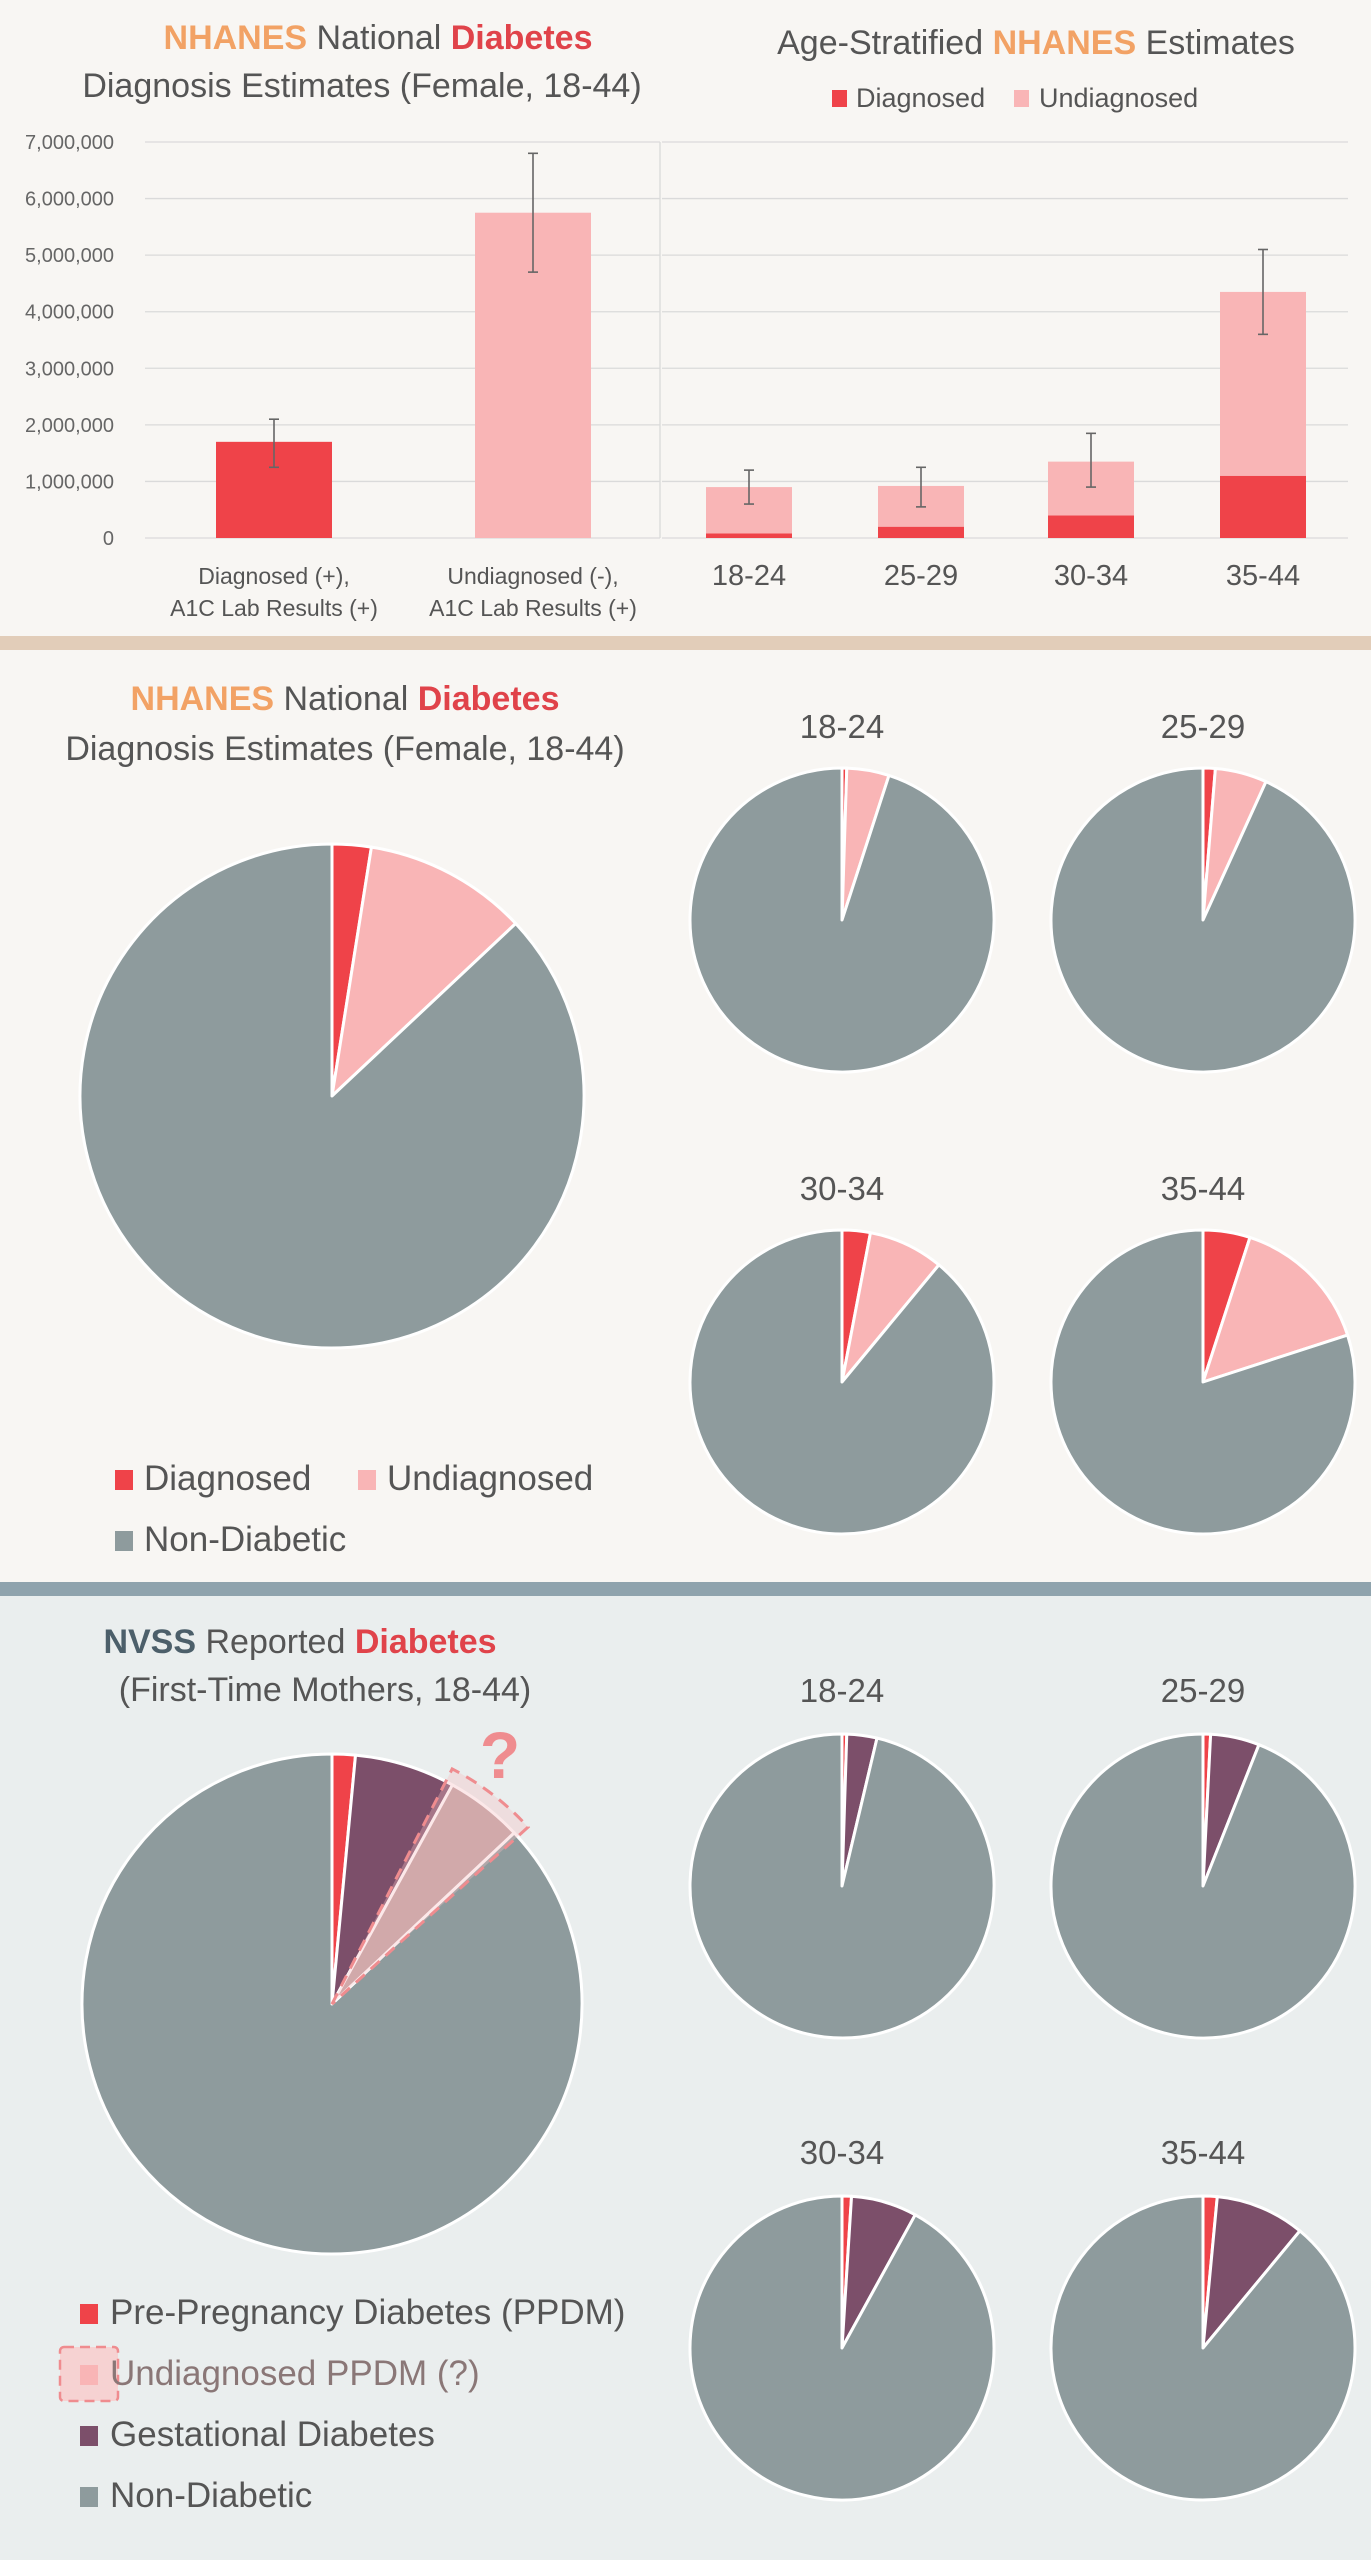  What do you see at coordinates (1091, 576) in the screenshot?
I see `x-category-label: 30-34` at bounding box center [1091, 576].